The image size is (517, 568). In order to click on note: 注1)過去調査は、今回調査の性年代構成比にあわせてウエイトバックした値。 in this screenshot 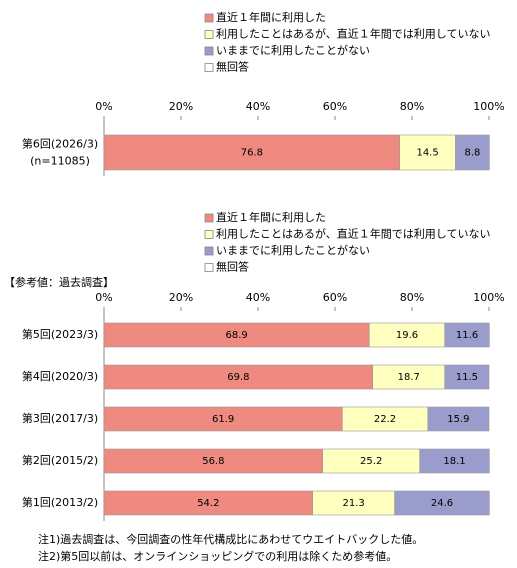, I will do `click(230, 539)`.